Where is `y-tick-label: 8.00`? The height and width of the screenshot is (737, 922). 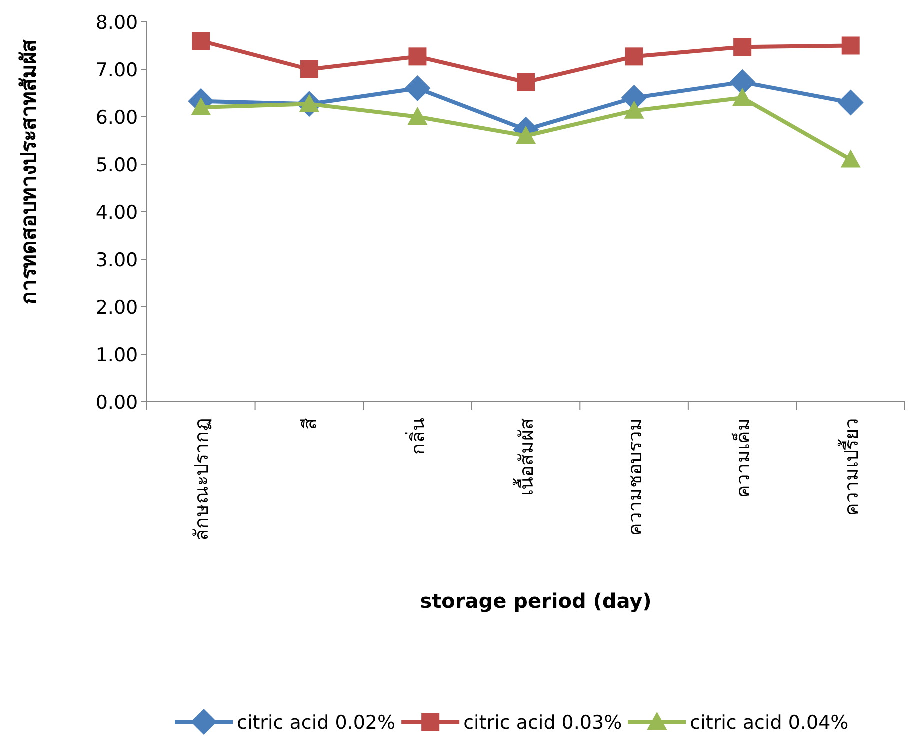
y-tick-label: 8.00 is located at coordinates (117, 23).